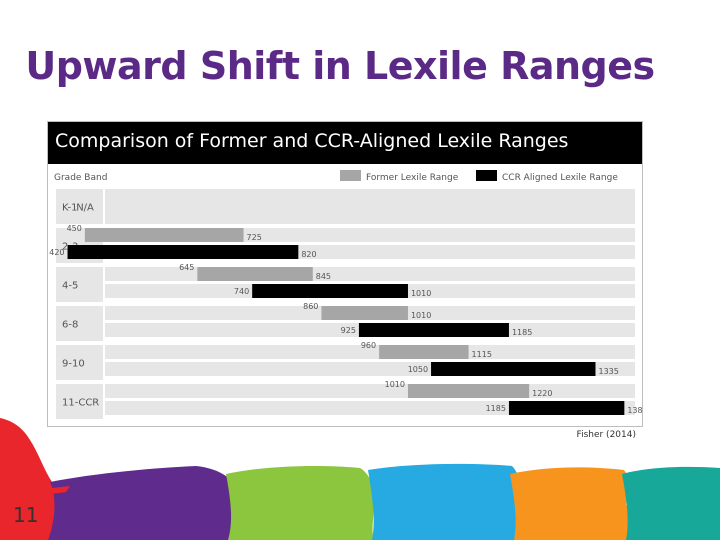 Image resolution: width=720 pixels, height=540 pixels. Describe the element at coordinates (348, 330) in the screenshot. I see `ccr-start-label: 925` at that location.